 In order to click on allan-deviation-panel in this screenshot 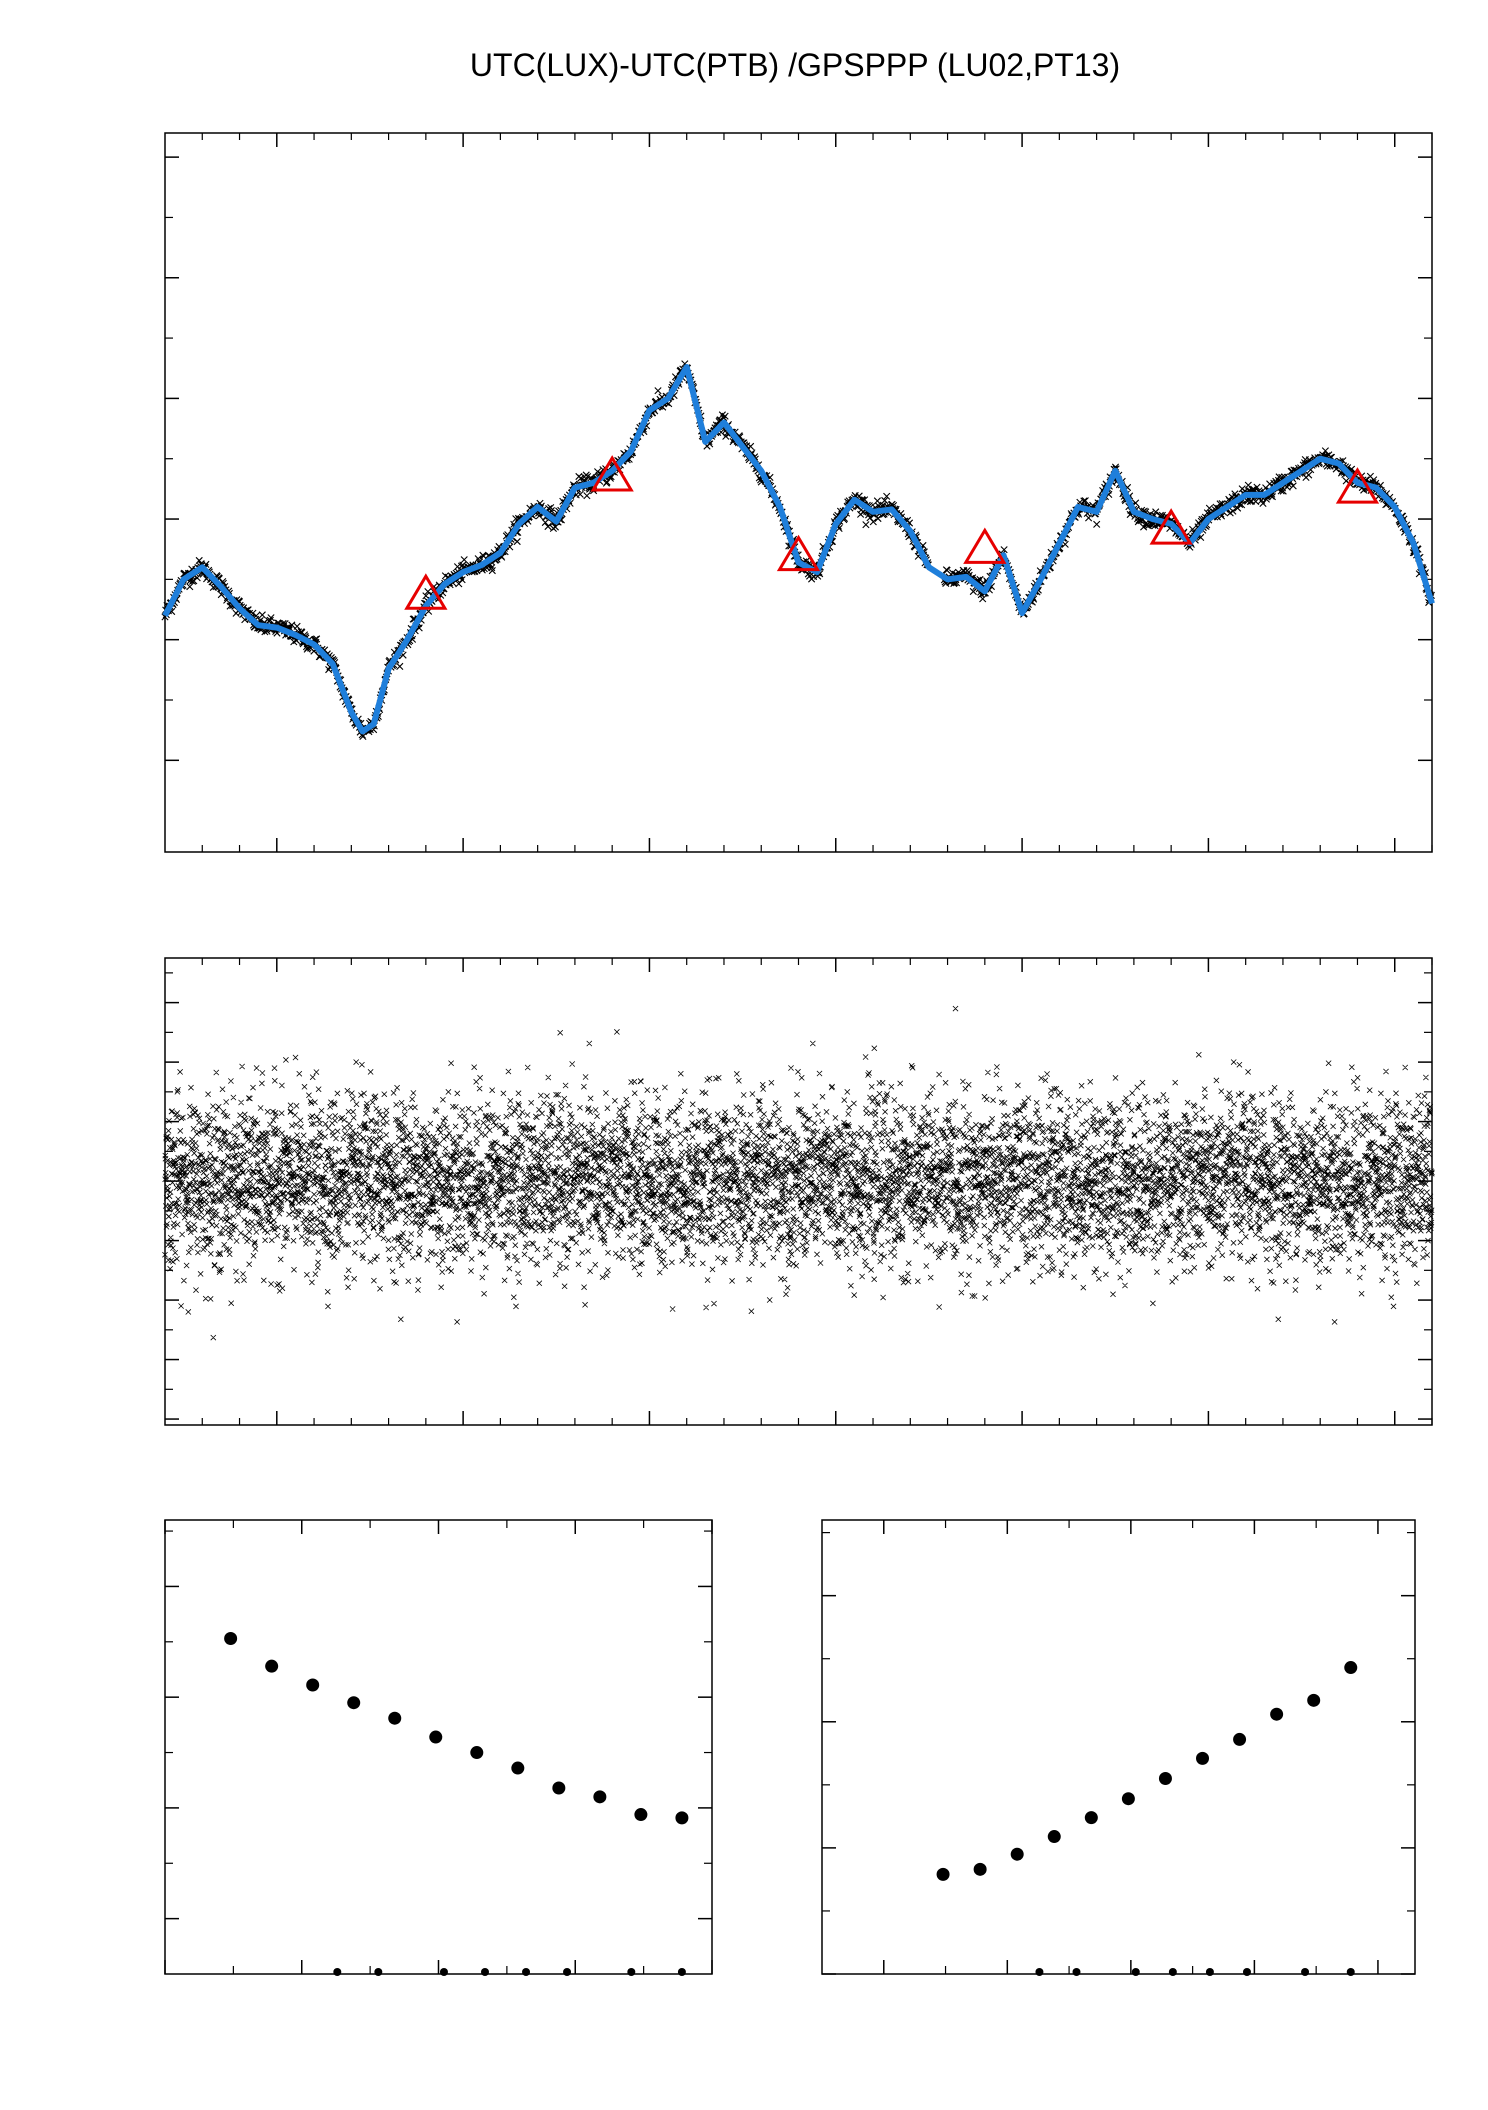, I will do `click(438, 1747)`.